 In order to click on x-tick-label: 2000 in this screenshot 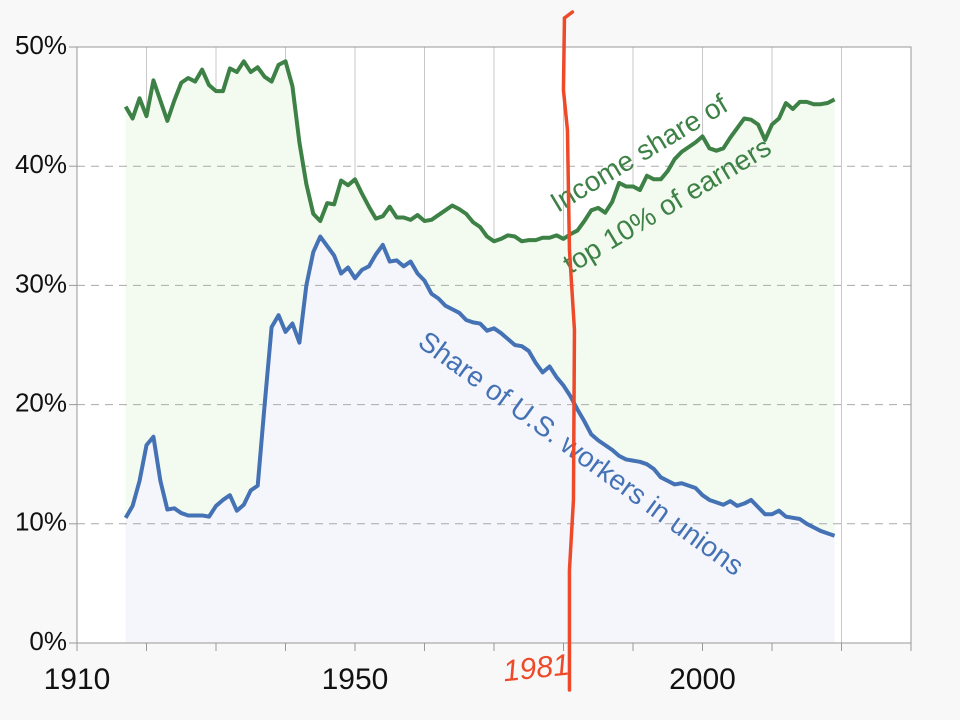, I will do `click(702, 679)`.